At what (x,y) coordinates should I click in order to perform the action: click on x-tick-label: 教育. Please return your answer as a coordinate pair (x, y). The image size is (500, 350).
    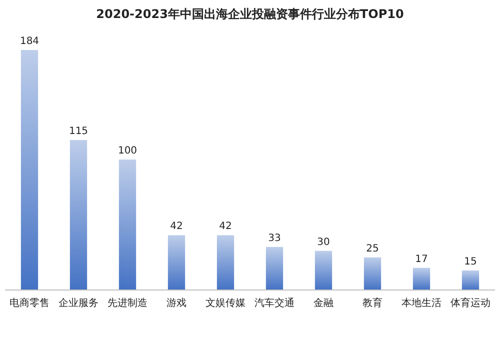
    Looking at the image, I should click on (372, 303).